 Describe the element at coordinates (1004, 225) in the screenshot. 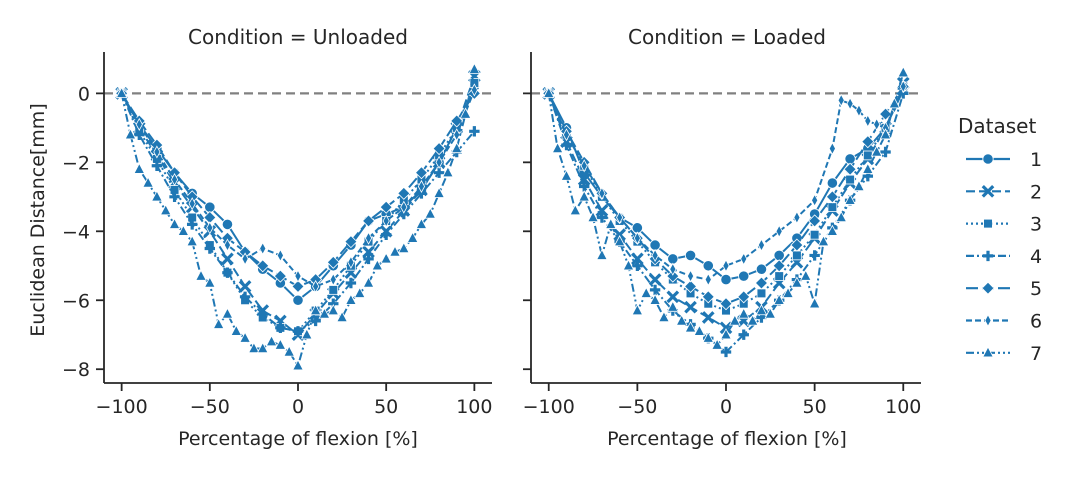

I see `legend-entry-3: 3` at that location.